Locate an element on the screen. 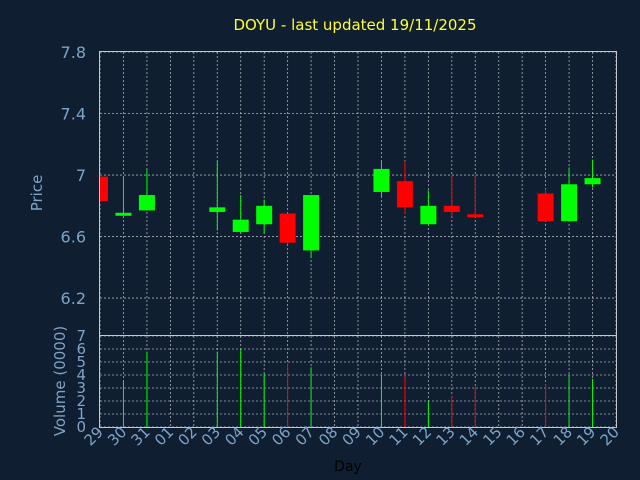 The width and height of the screenshot is (640, 480). volume-tick-label: 2 is located at coordinates (81, 401).